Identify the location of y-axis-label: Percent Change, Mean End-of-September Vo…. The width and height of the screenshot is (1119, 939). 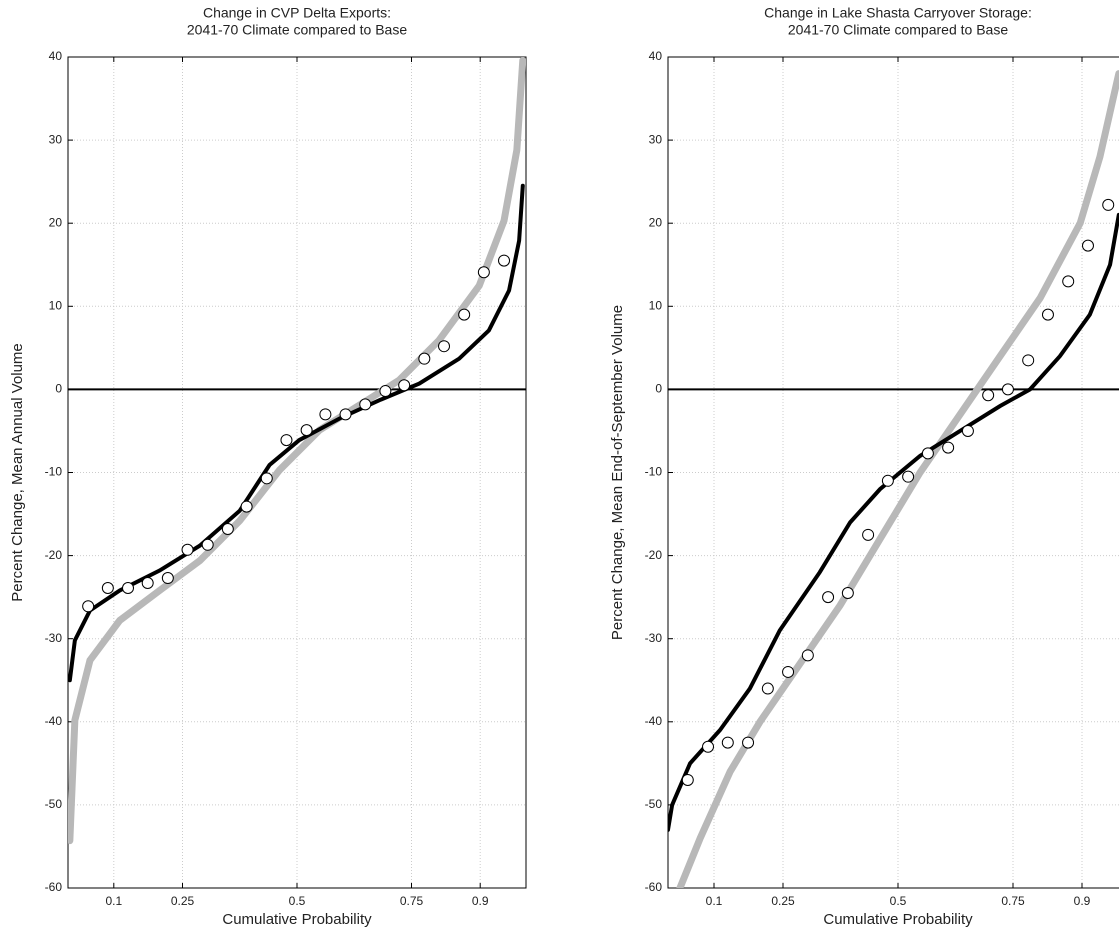
(617, 472).